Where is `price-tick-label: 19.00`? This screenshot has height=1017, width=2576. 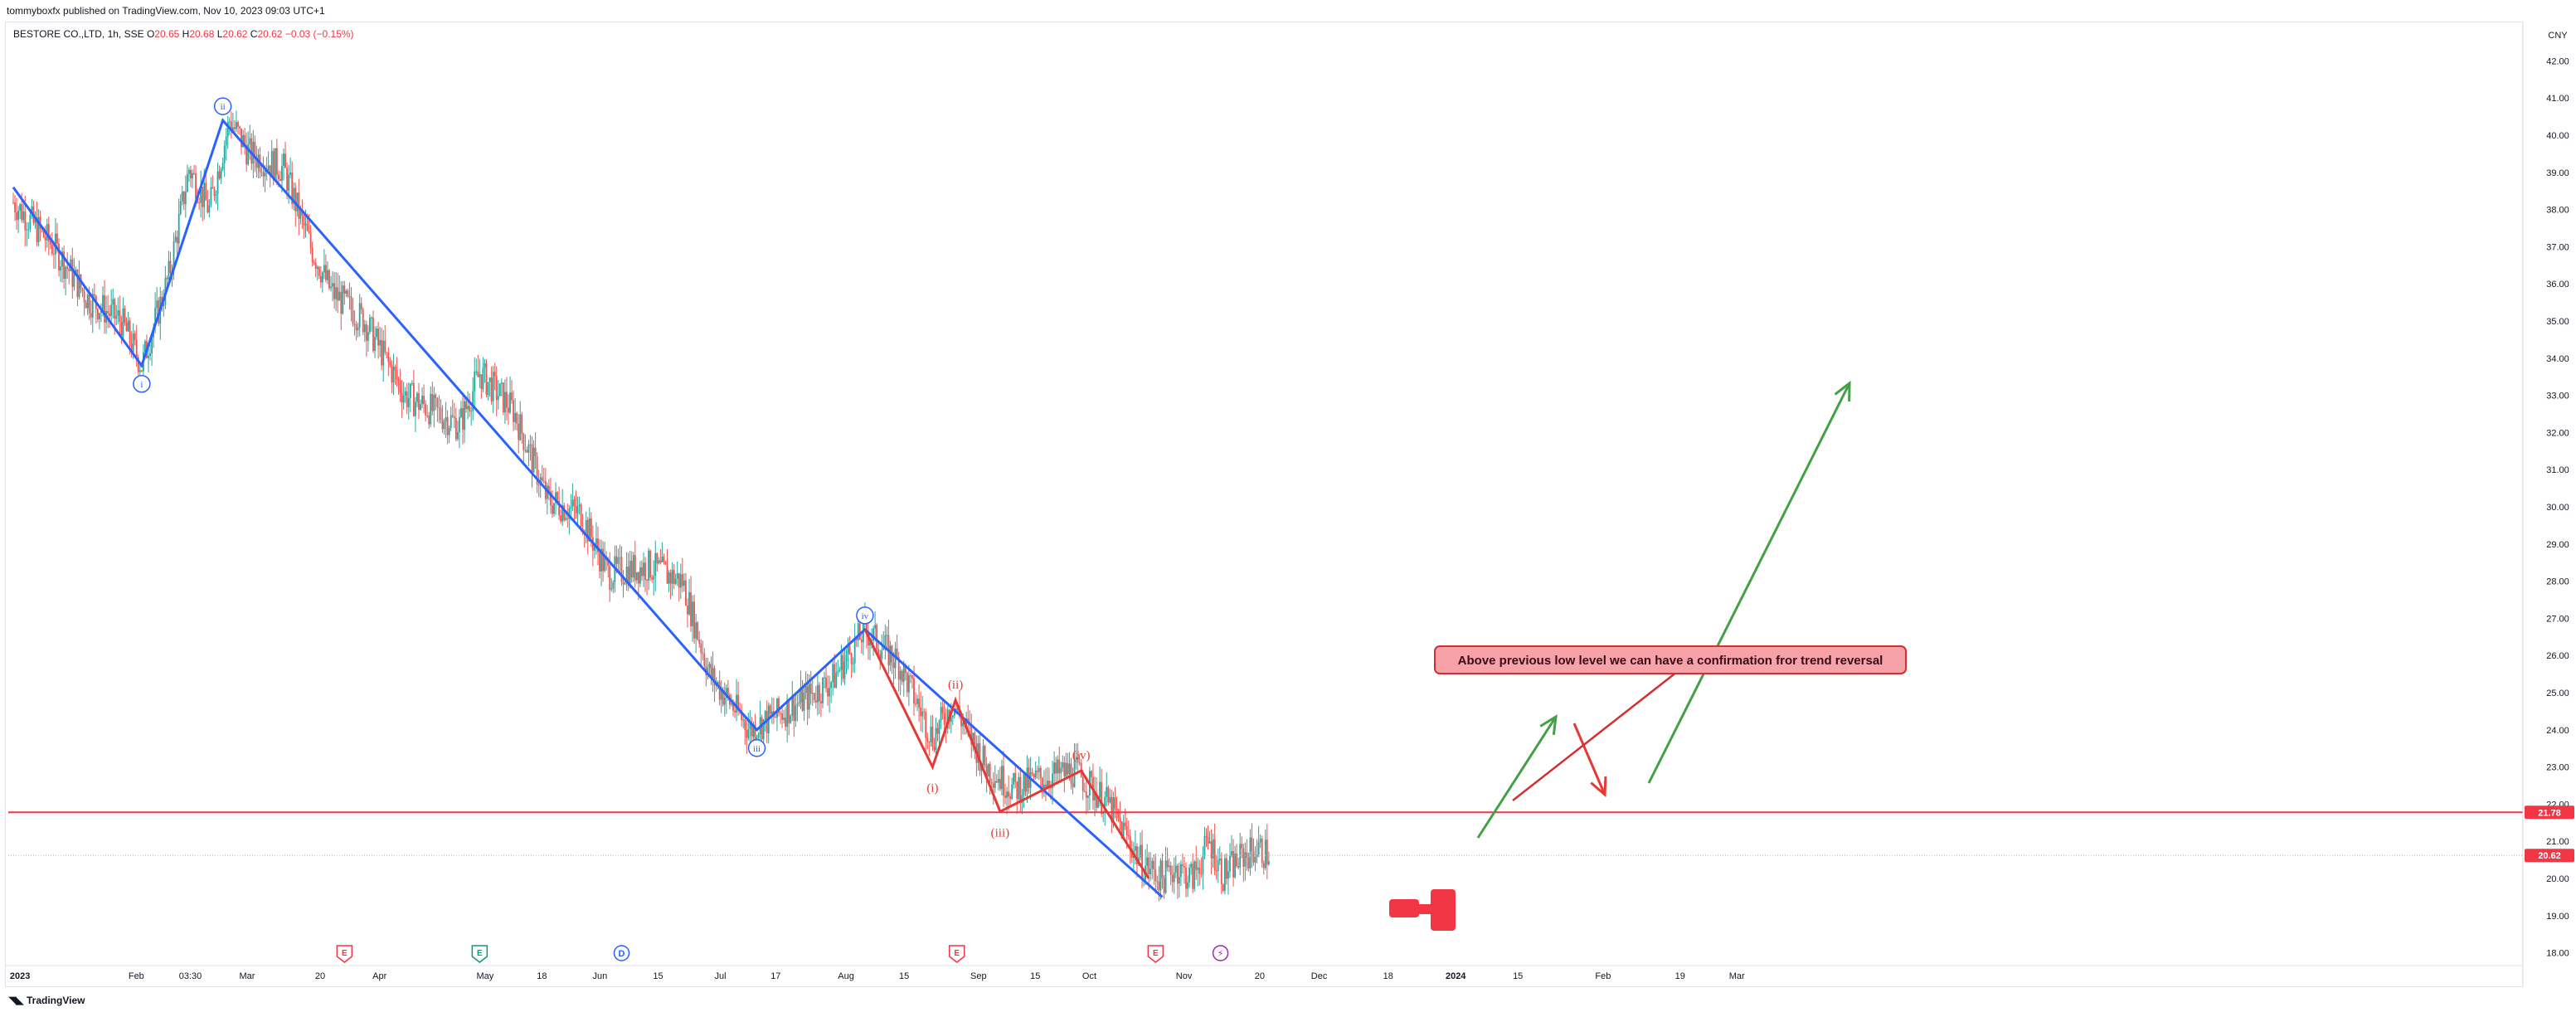 price-tick-label: 19.00 is located at coordinates (2558, 917).